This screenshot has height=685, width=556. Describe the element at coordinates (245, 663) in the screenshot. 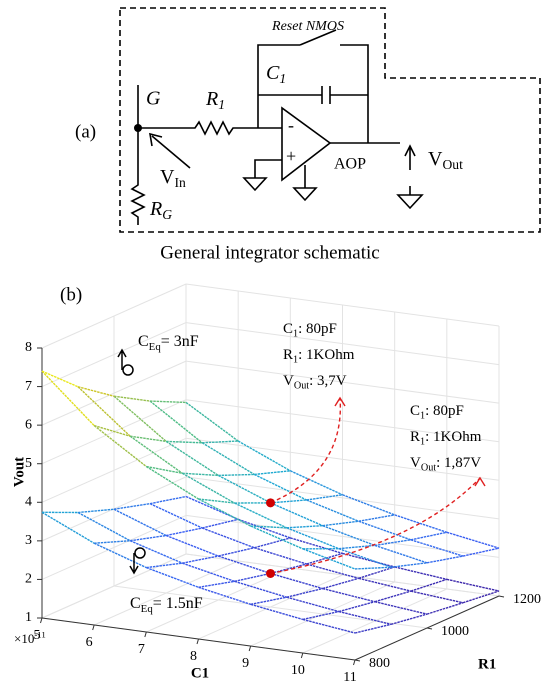

I see `x-tick-label: 9` at that location.